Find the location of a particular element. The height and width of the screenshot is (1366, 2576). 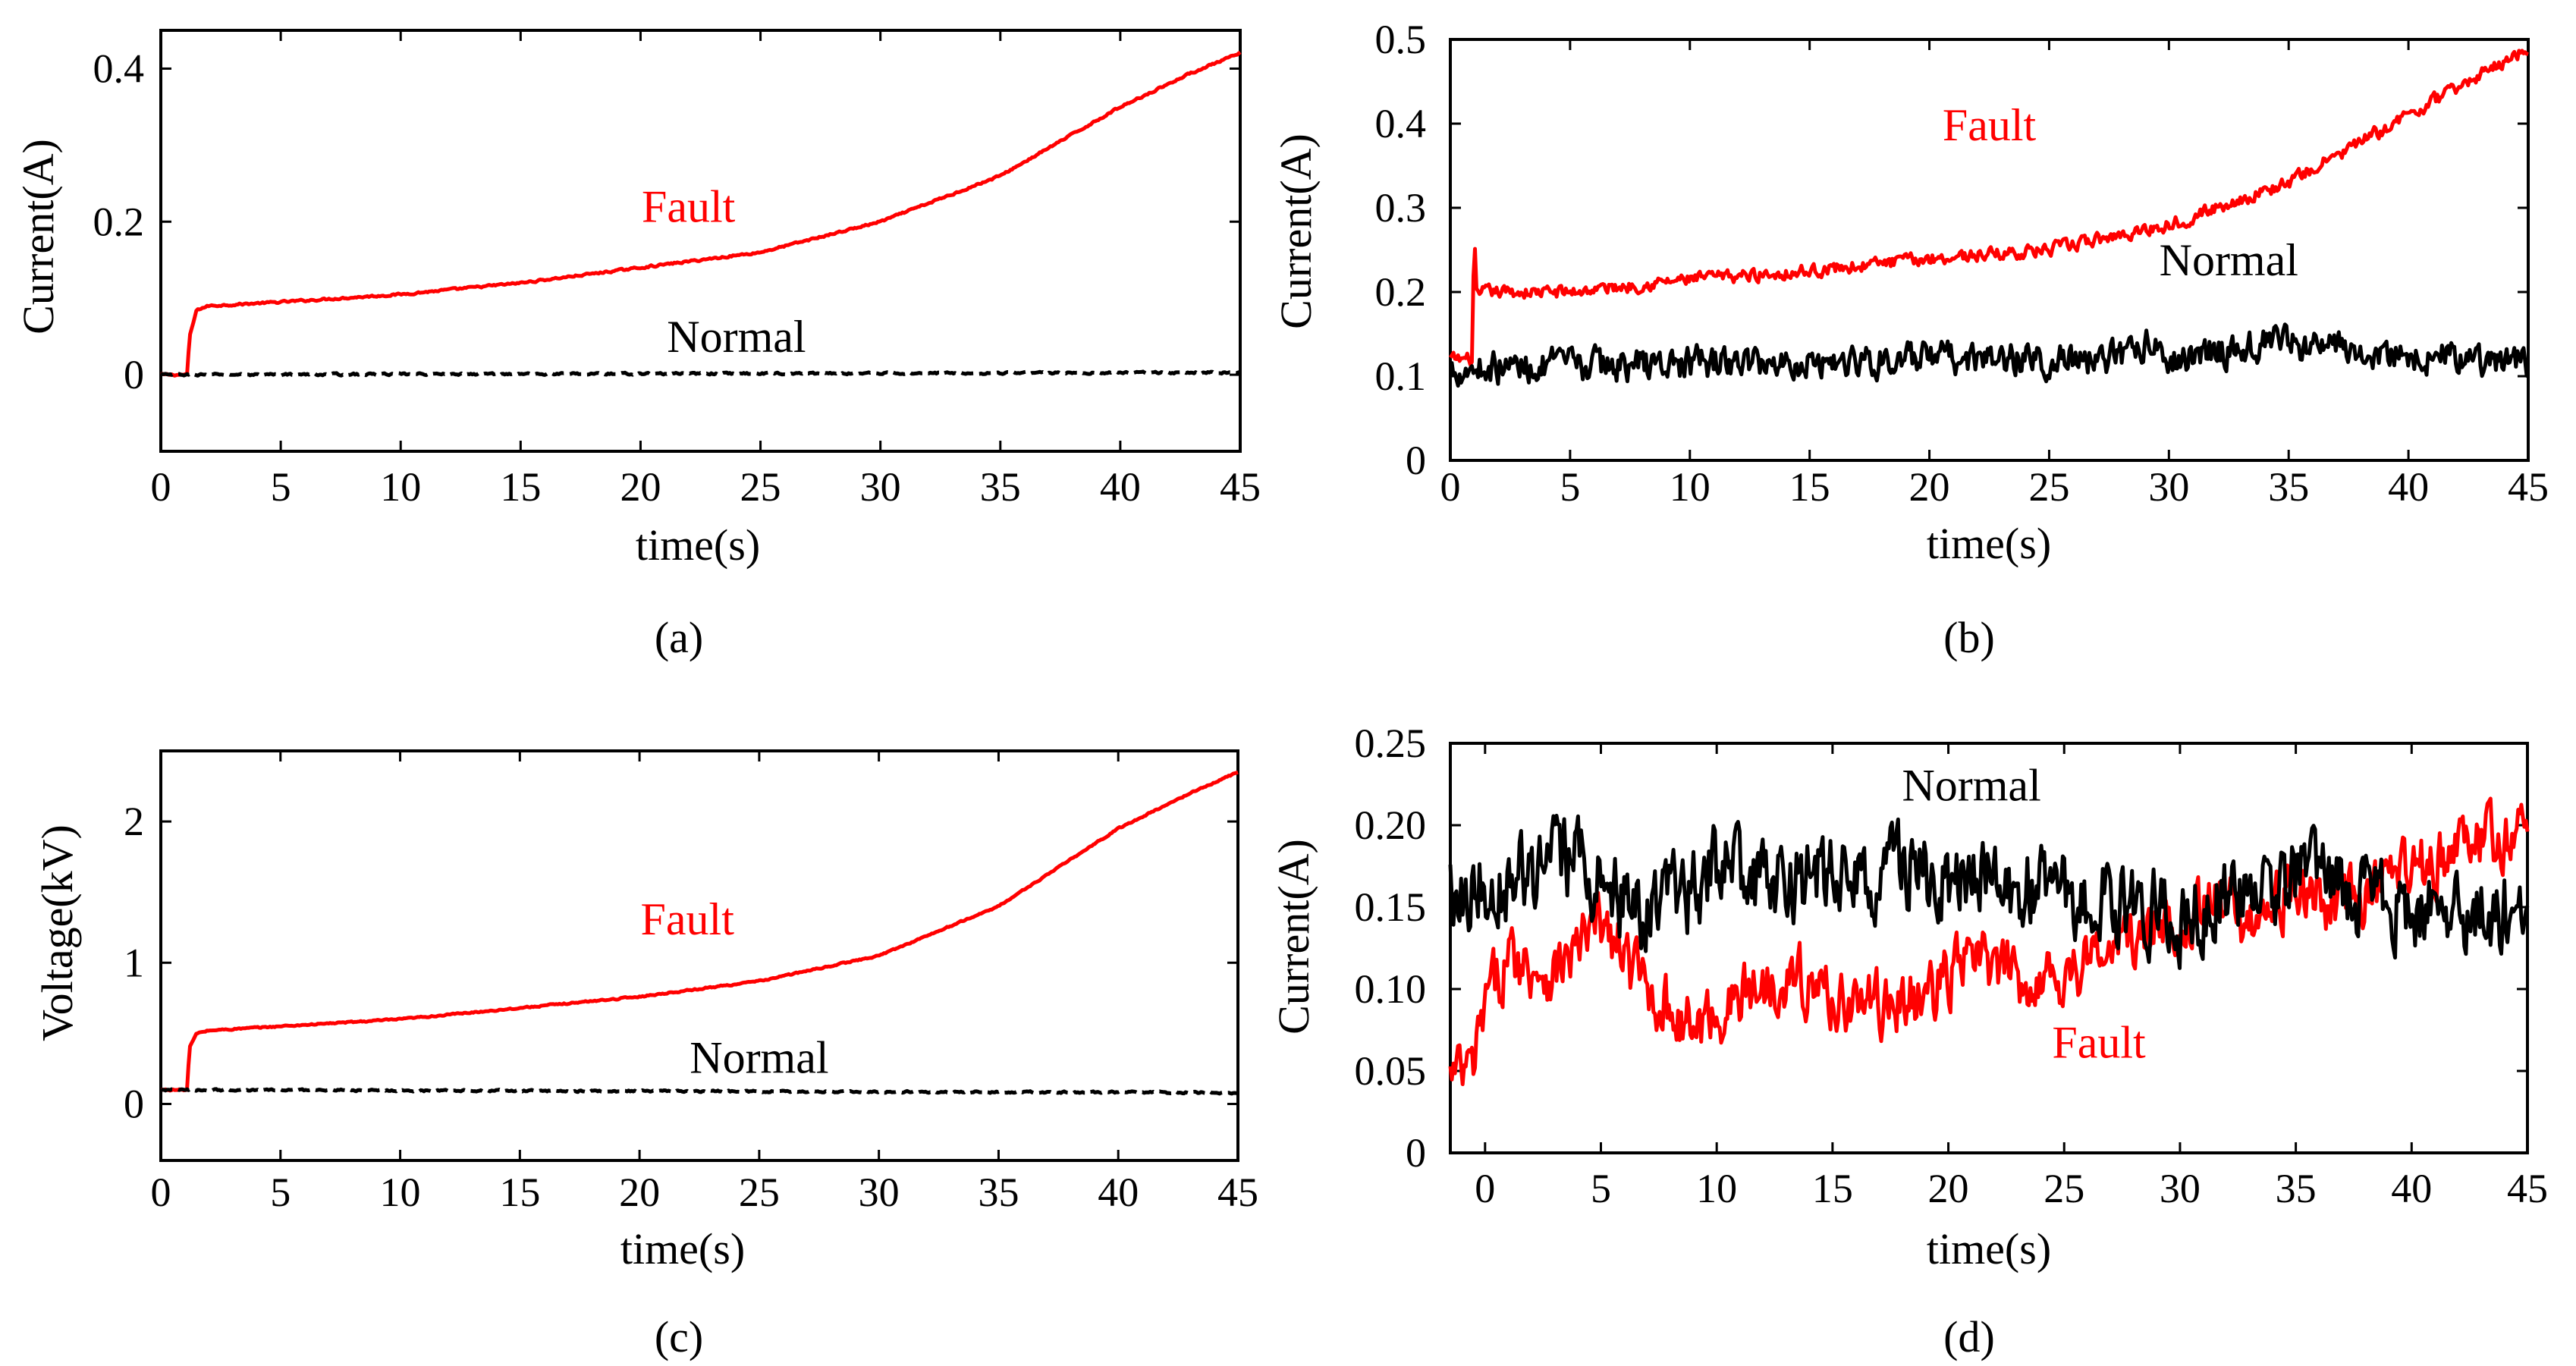

y-tick-label: 0.3 is located at coordinates (1401, 208).